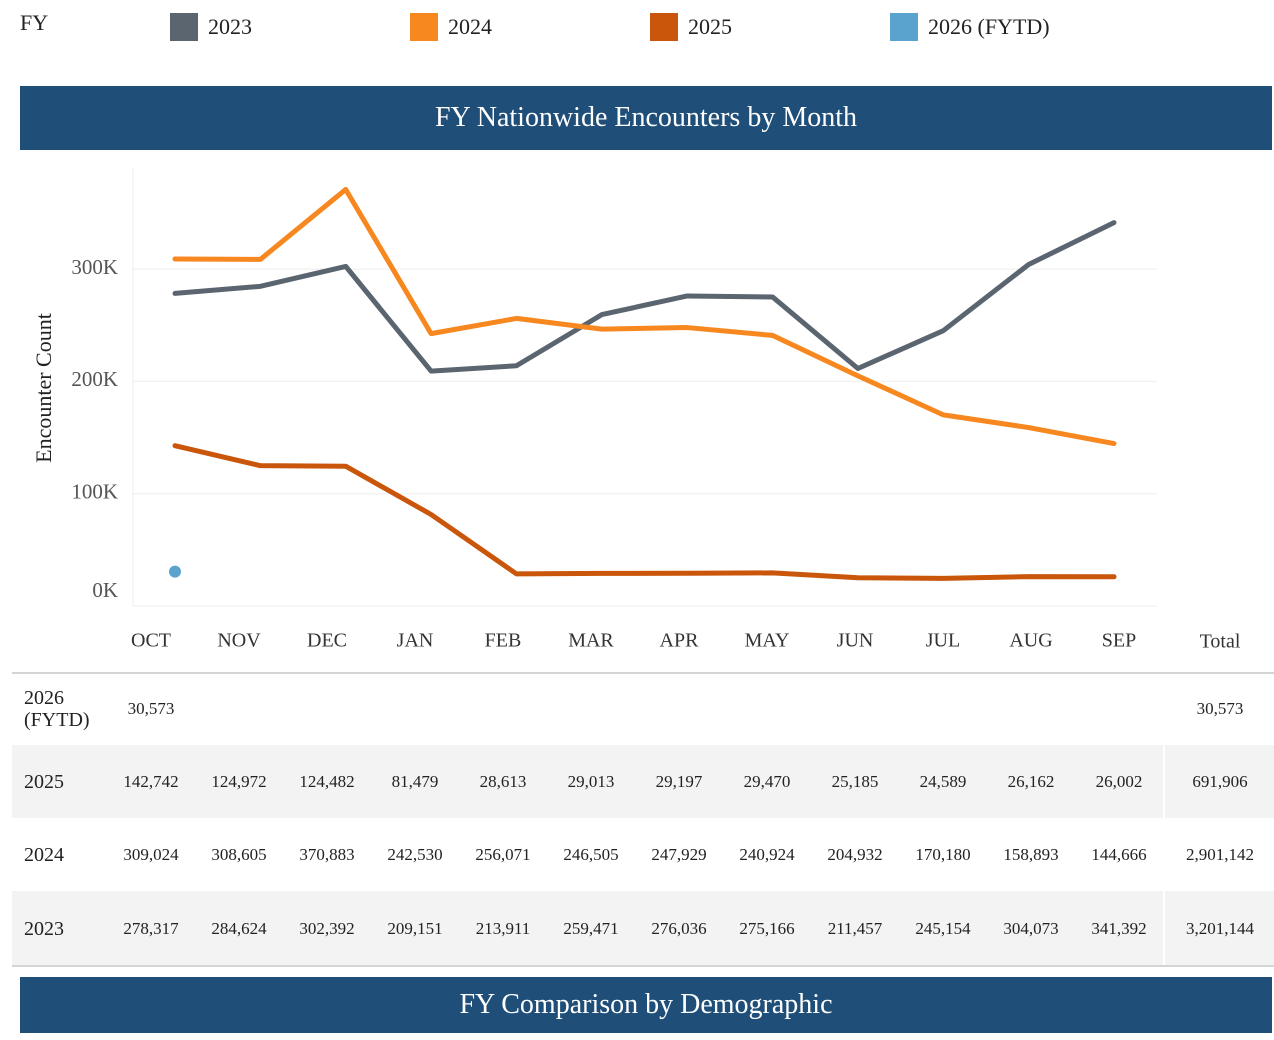 The height and width of the screenshot is (1040, 1274). Describe the element at coordinates (855, 641) in the screenshot. I see `x-tick-label: JUN` at that location.